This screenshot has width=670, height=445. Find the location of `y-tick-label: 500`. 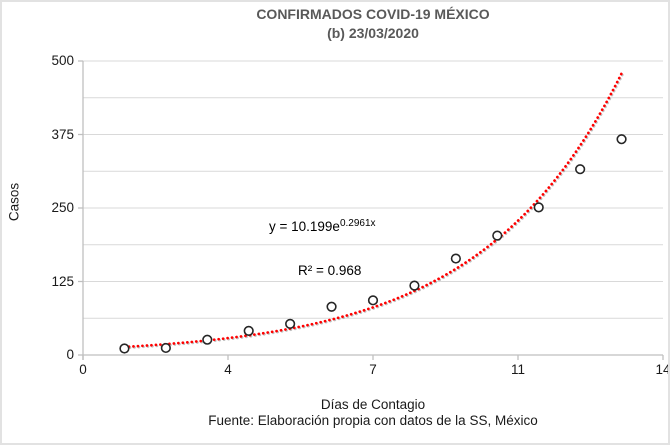

y-tick-label: 500 is located at coordinates (62, 60).